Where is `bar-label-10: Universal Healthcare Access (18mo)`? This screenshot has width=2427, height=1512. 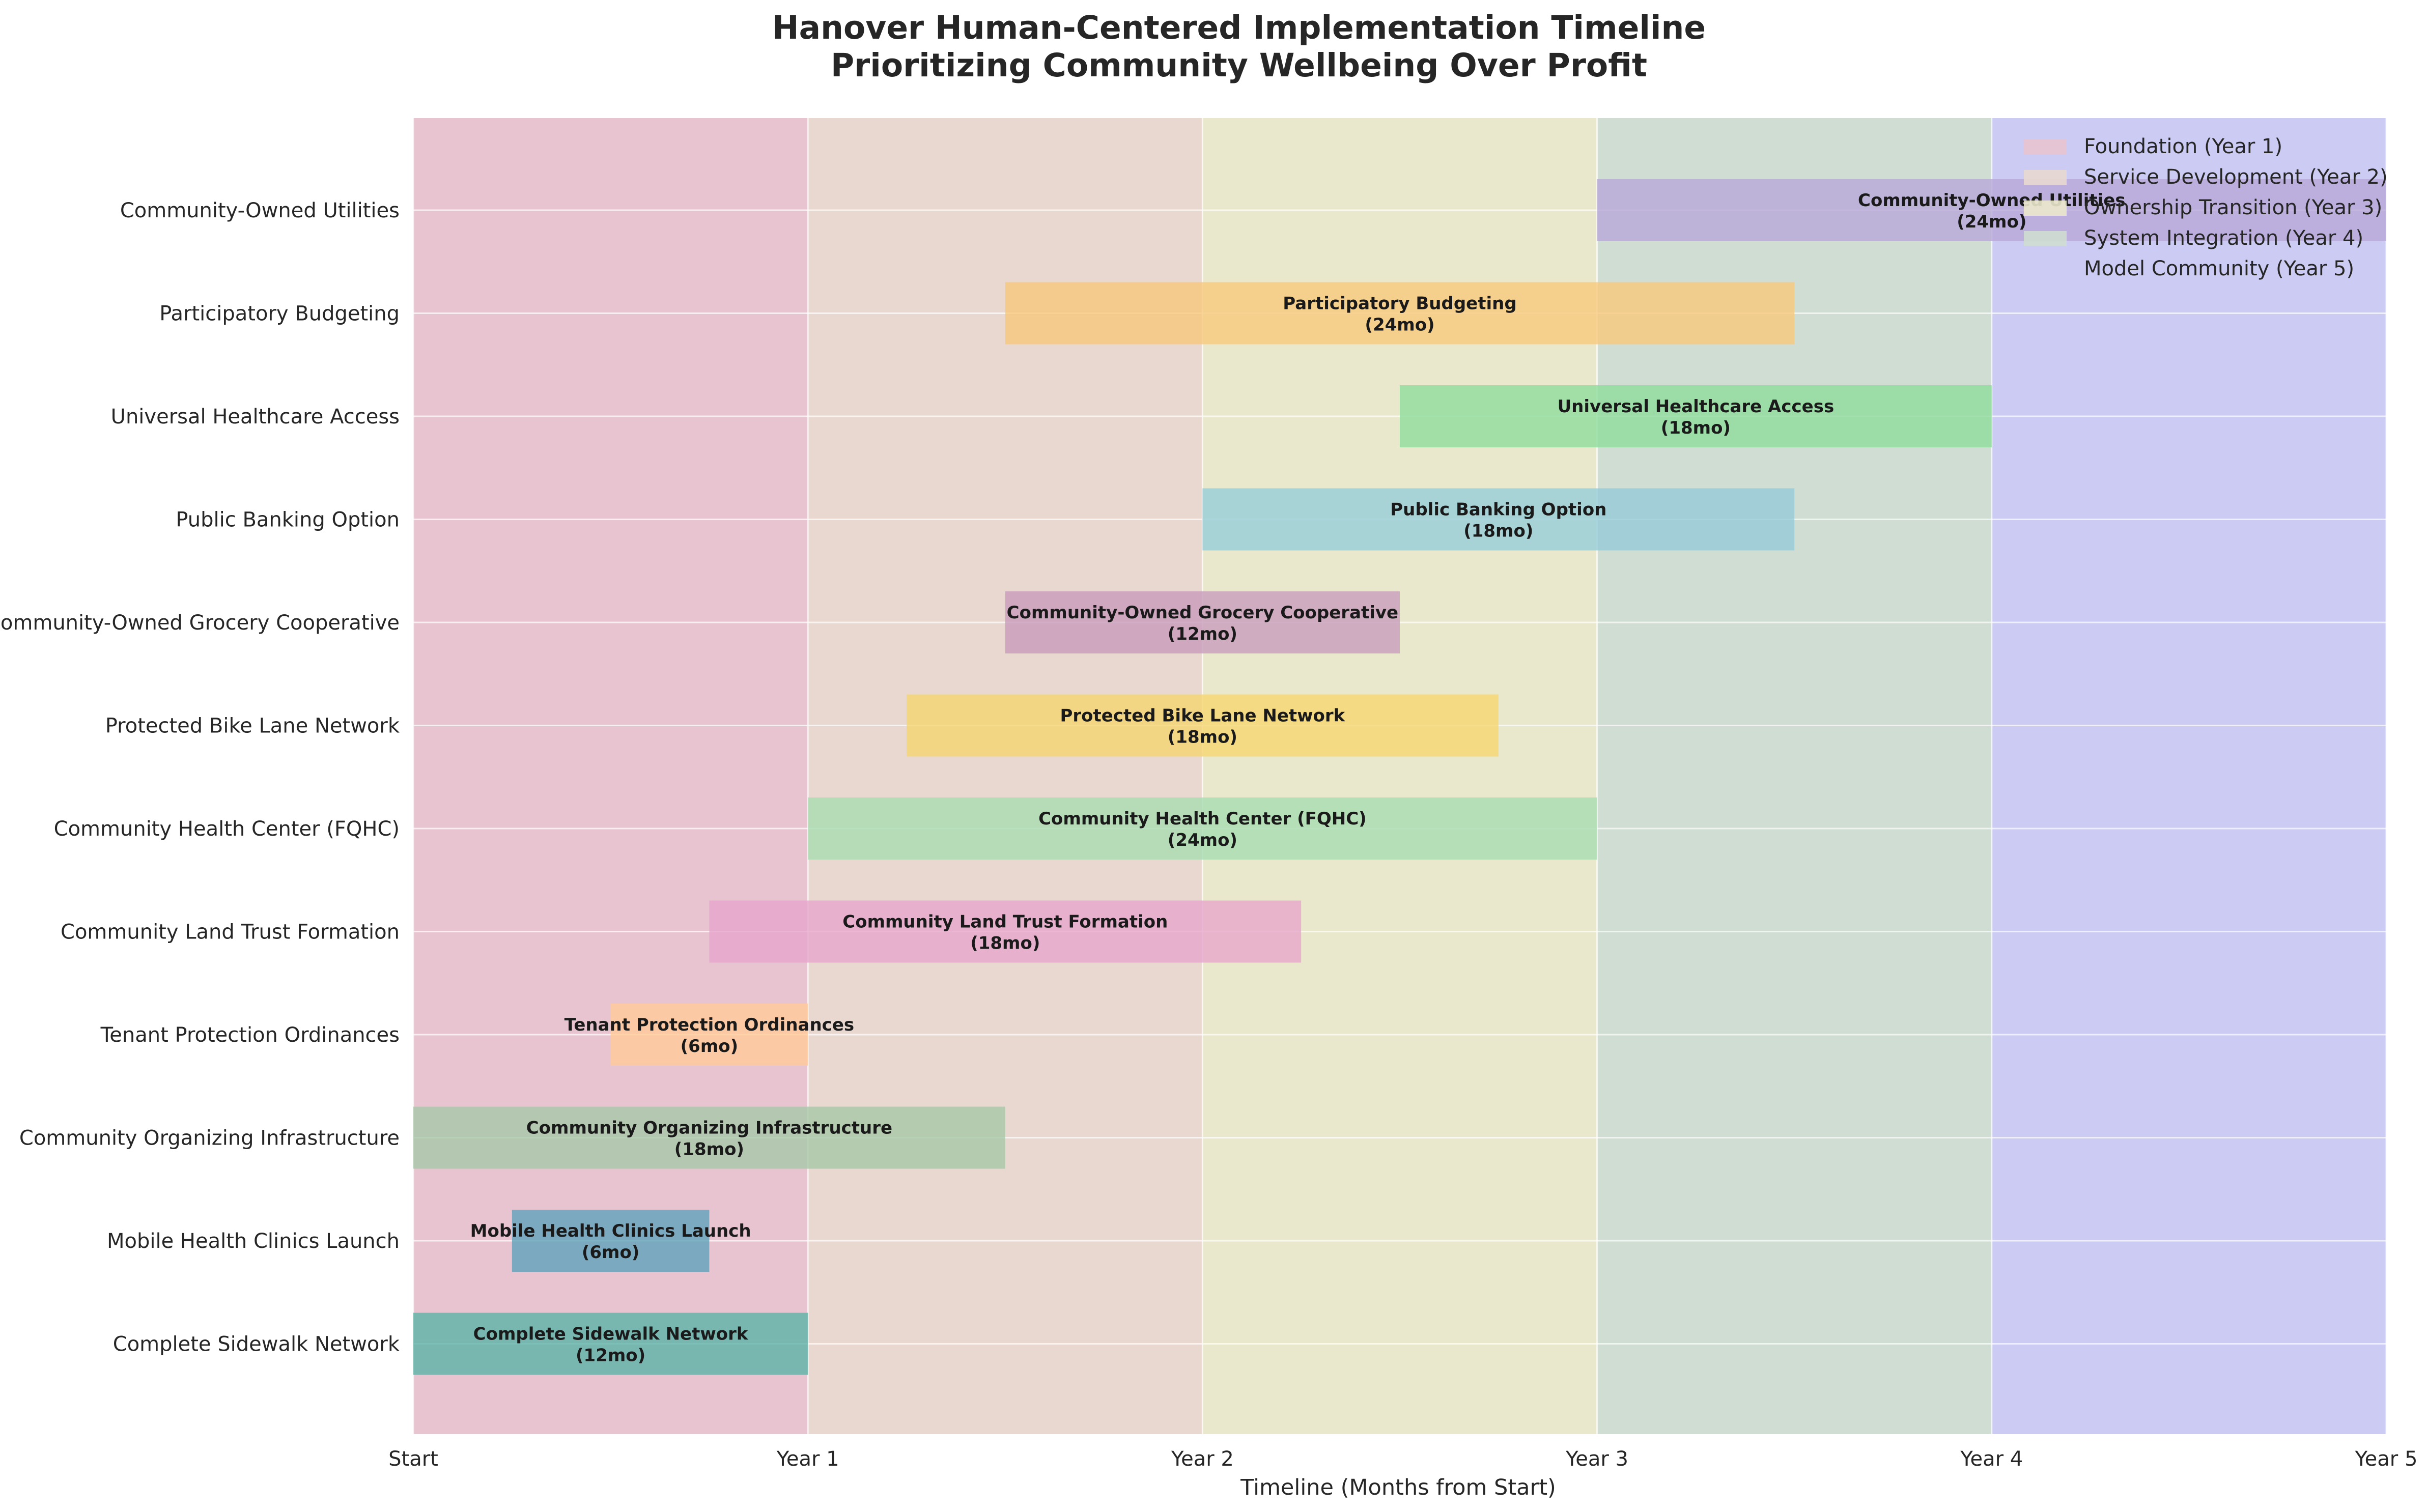
bar-label-10: Universal Healthcare Access (18mo) is located at coordinates (1697, 417).